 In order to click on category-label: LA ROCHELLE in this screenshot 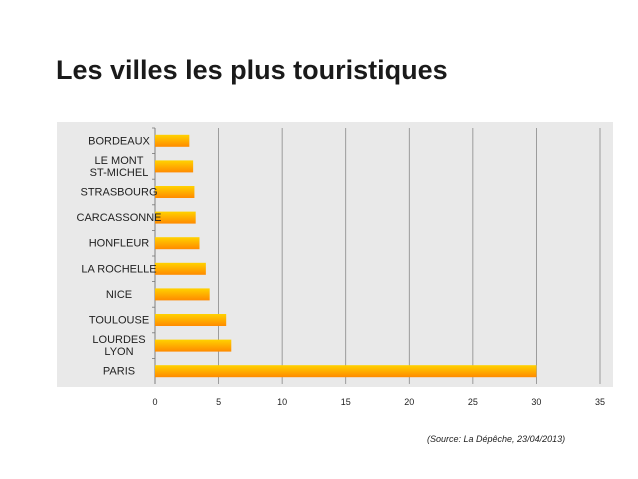, I will do `click(118, 269)`.